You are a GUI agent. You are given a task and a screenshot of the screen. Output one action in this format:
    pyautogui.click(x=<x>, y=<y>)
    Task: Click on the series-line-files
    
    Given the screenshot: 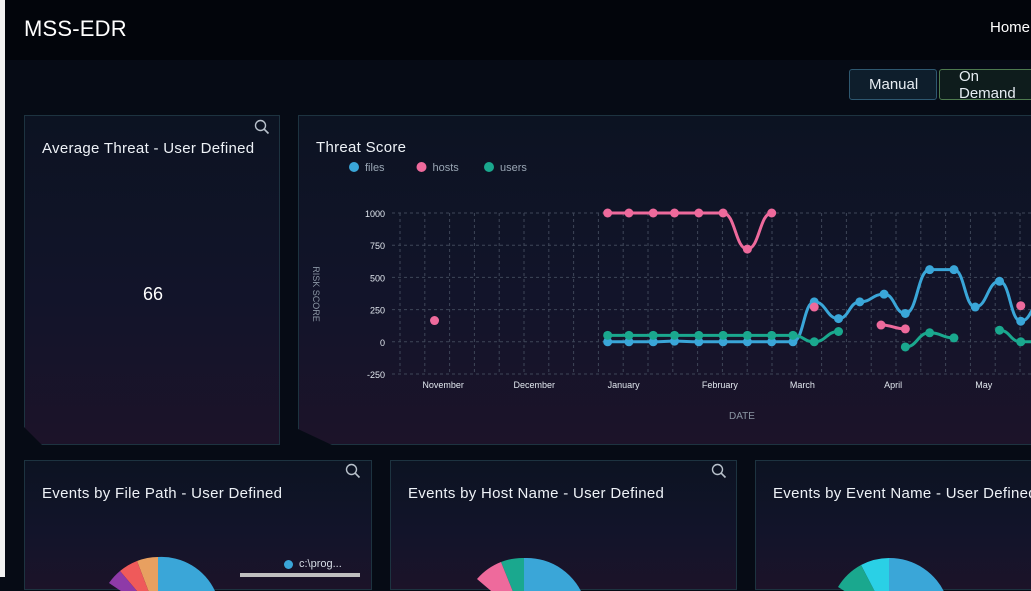 What is the action you would take?
    pyautogui.click(x=819, y=306)
    